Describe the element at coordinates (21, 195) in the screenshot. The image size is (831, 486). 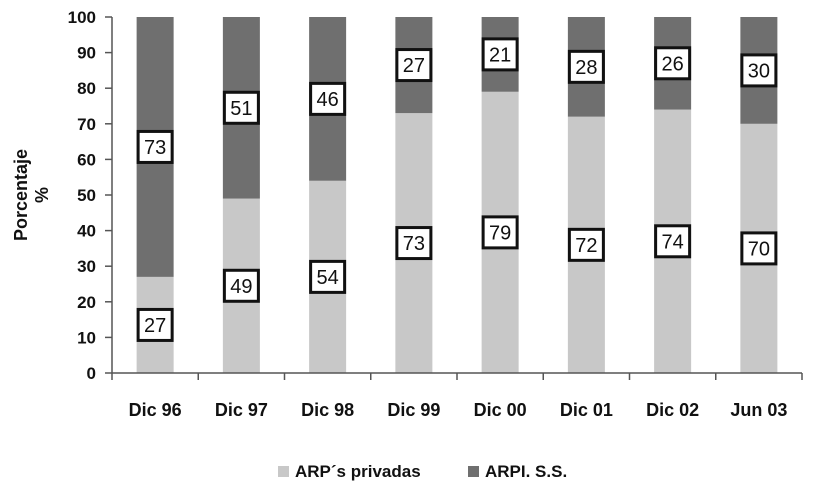
I see `y-axis-title-line1: Porcentaje` at that location.